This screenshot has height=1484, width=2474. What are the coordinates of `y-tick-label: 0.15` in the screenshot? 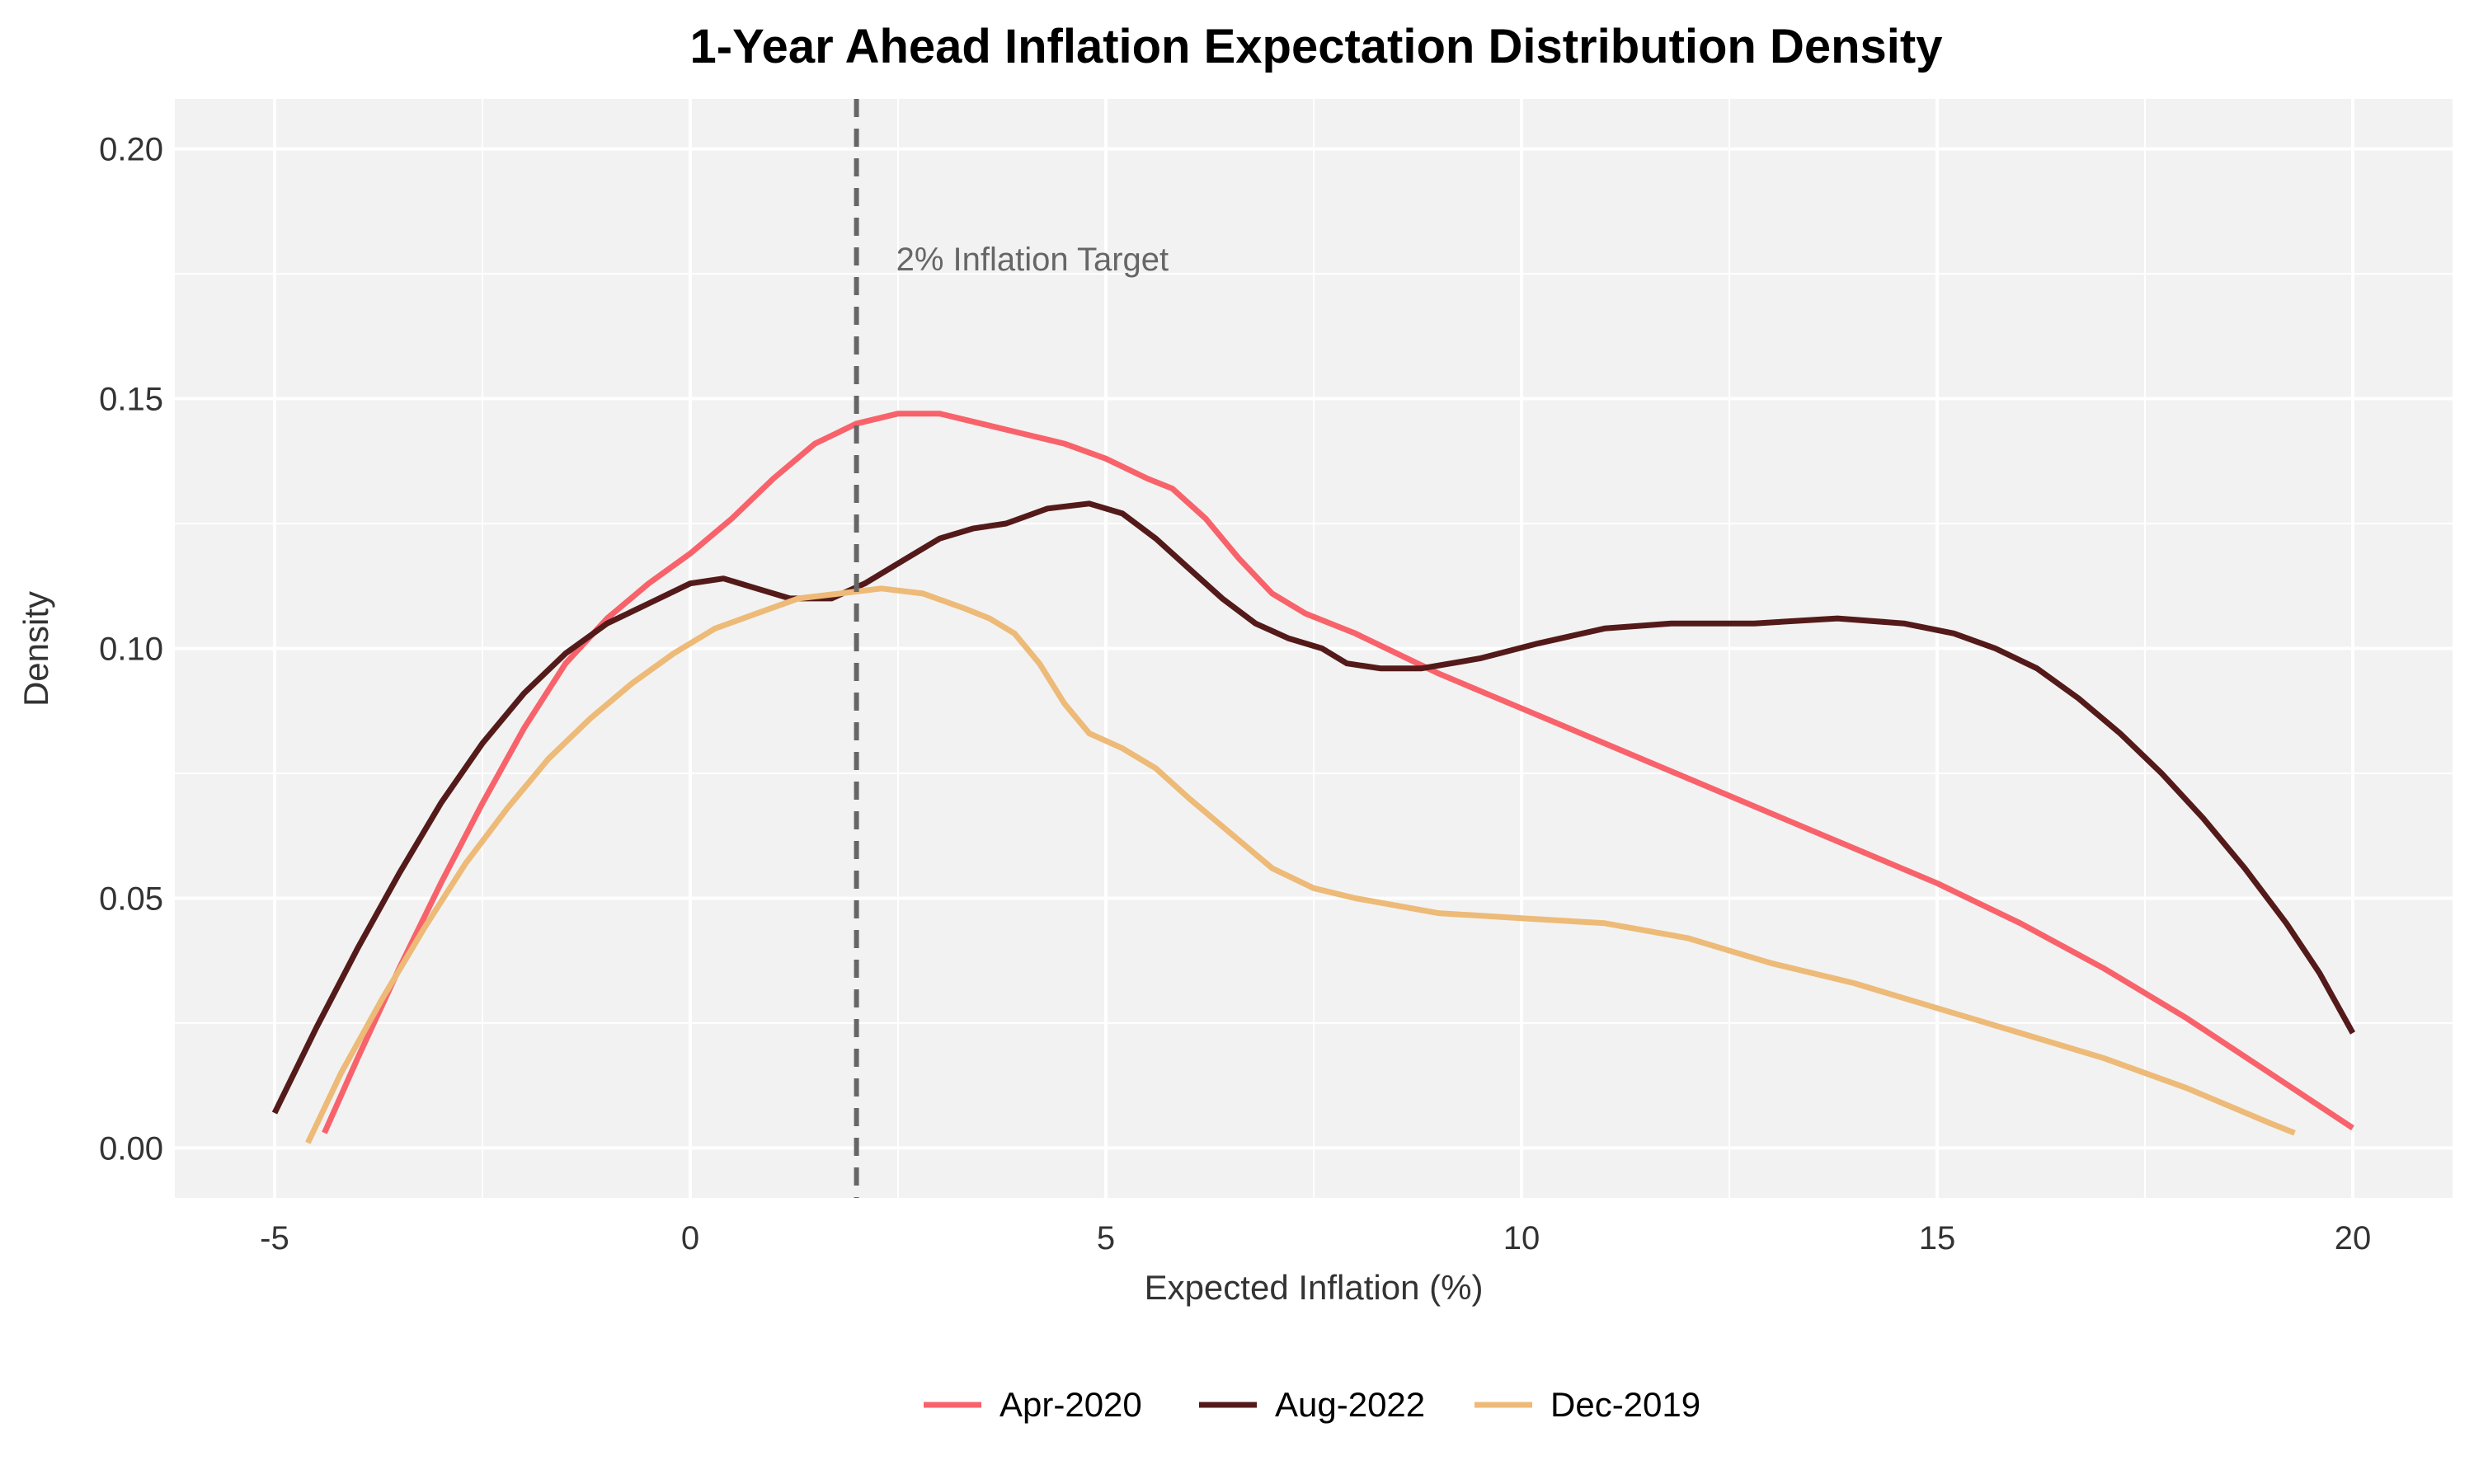 It's located at (131, 400).